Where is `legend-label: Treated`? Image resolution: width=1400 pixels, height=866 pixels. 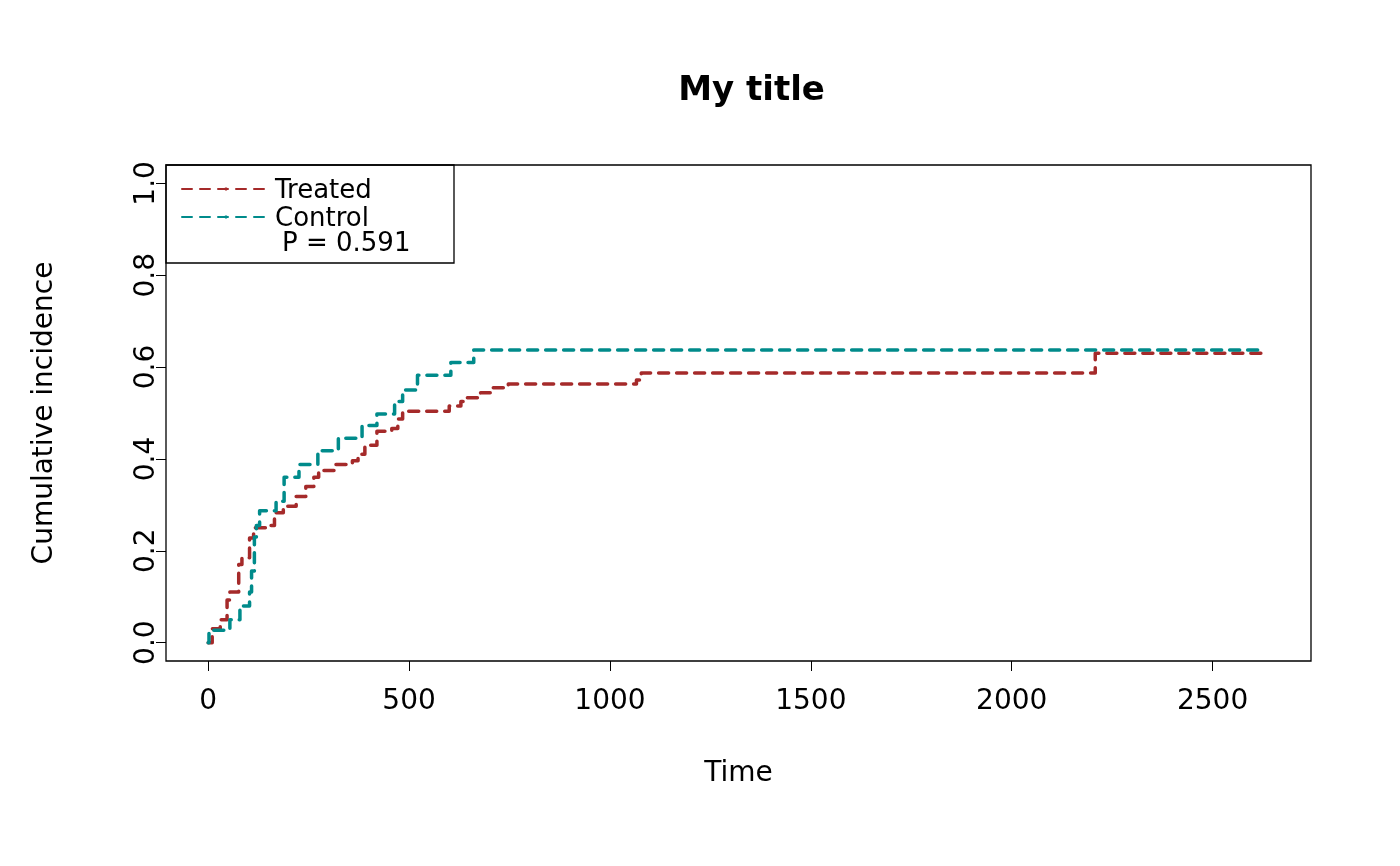
legend-label: Treated is located at coordinates (323, 189).